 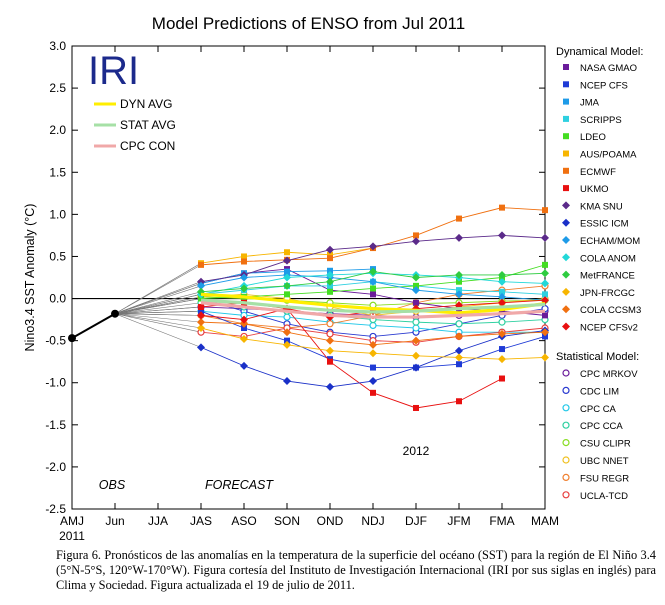 What do you see at coordinates (372, 521) in the screenshot?
I see `x-tick-label: NDJ` at bounding box center [372, 521].